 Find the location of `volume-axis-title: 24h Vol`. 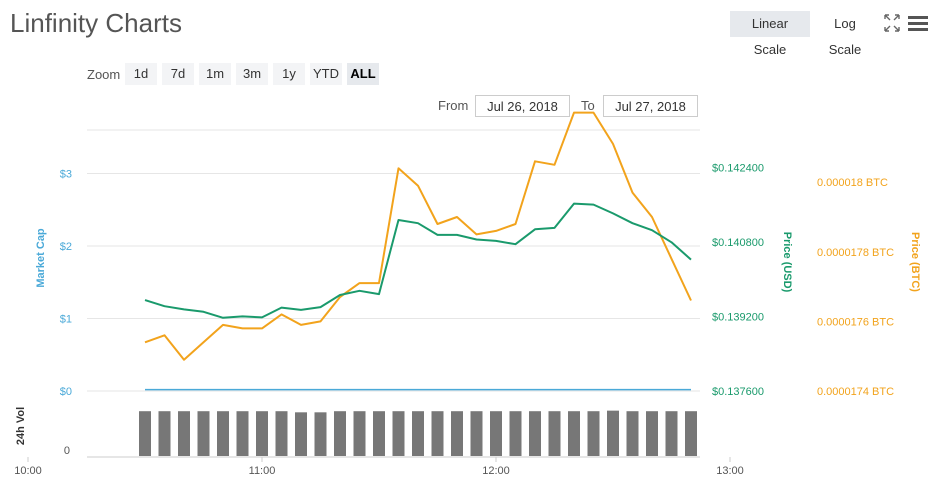

volume-axis-title: 24h Vol is located at coordinates (21, 426).